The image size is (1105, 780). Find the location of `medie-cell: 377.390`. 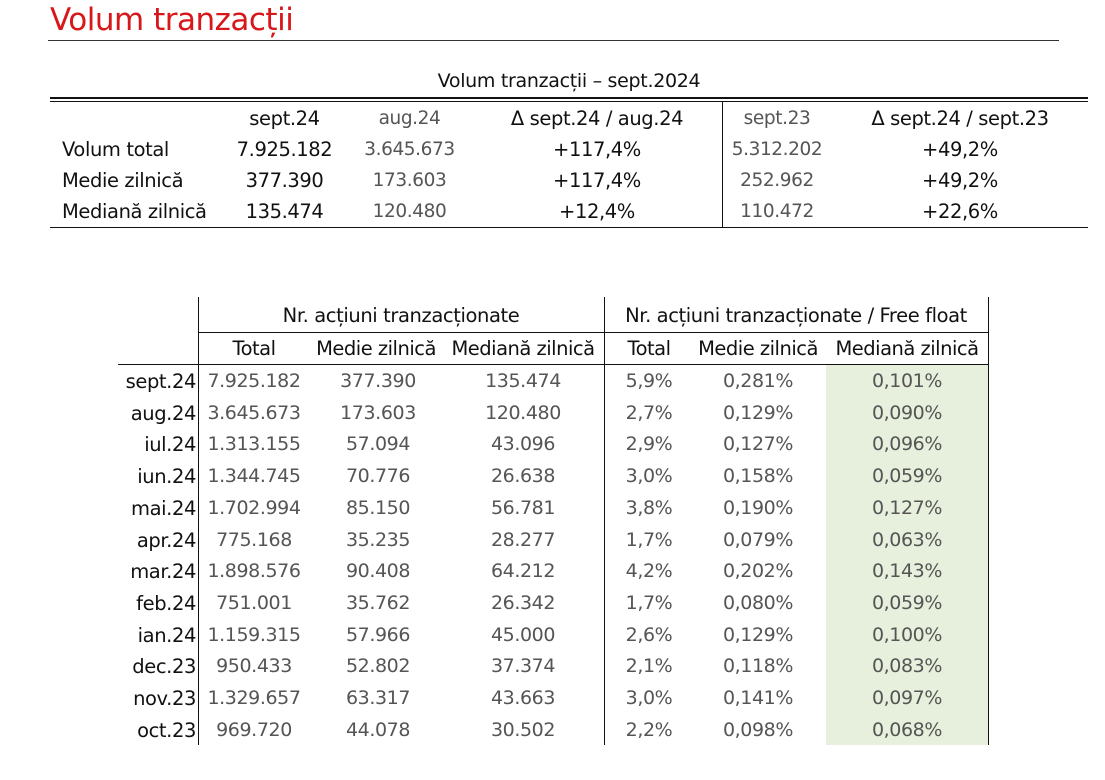

medie-cell: 377.390 is located at coordinates (378, 381).